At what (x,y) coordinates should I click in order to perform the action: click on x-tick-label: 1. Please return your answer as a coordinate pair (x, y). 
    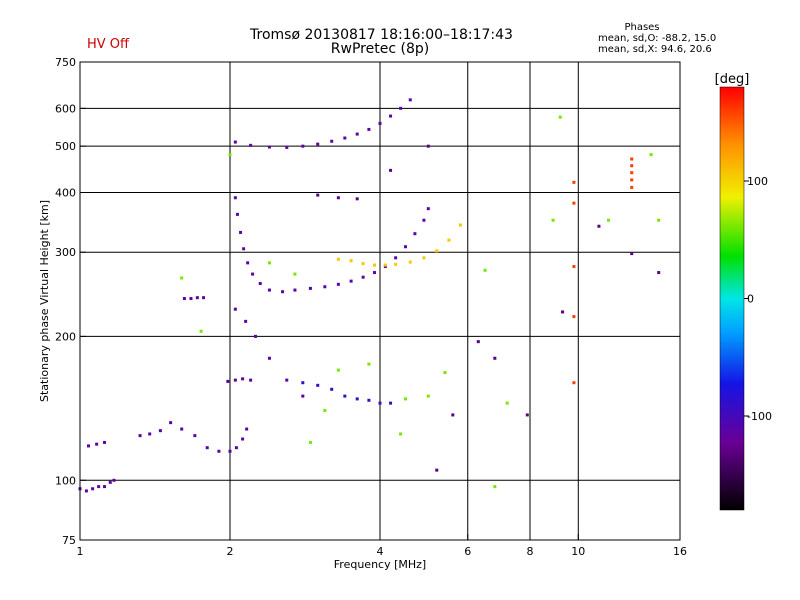
    Looking at the image, I should click on (80, 551).